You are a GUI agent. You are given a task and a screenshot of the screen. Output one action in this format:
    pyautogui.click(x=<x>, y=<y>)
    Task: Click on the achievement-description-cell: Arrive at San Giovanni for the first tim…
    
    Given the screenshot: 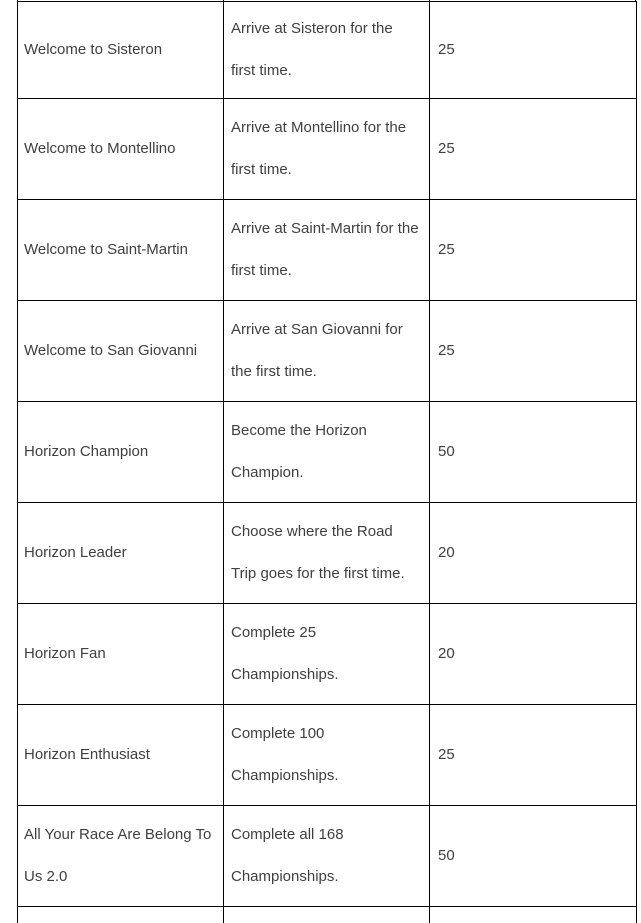 What is the action you would take?
    pyautogui.click(x=326, y=351)
    